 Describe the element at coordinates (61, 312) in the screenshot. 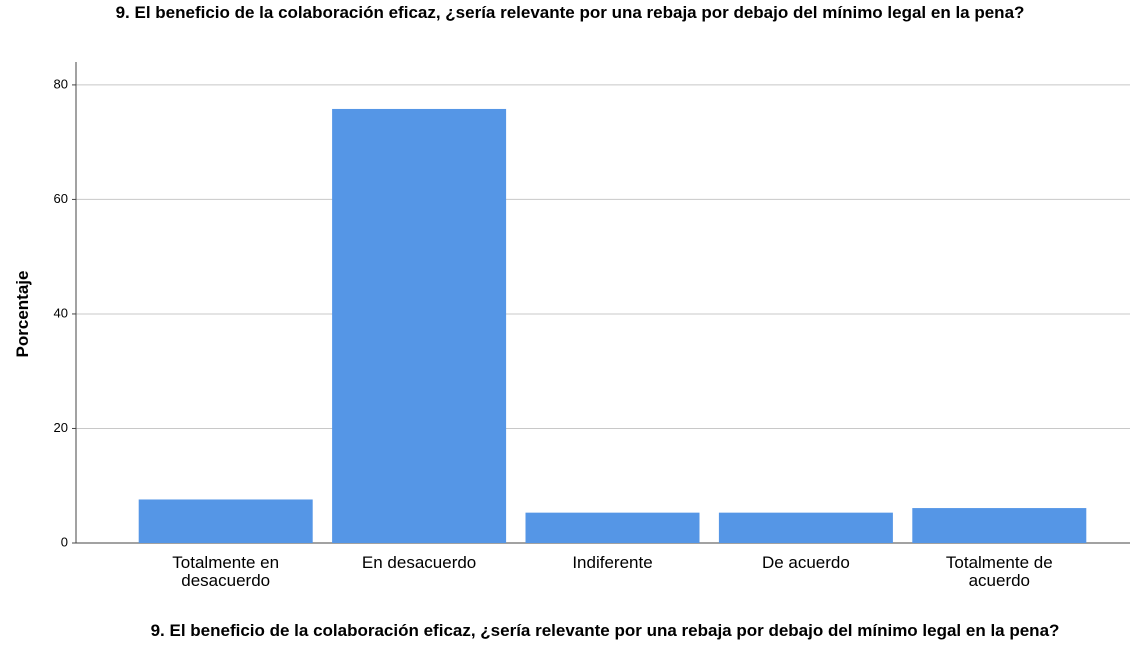

I see `y-tick-label: 40` at that location.